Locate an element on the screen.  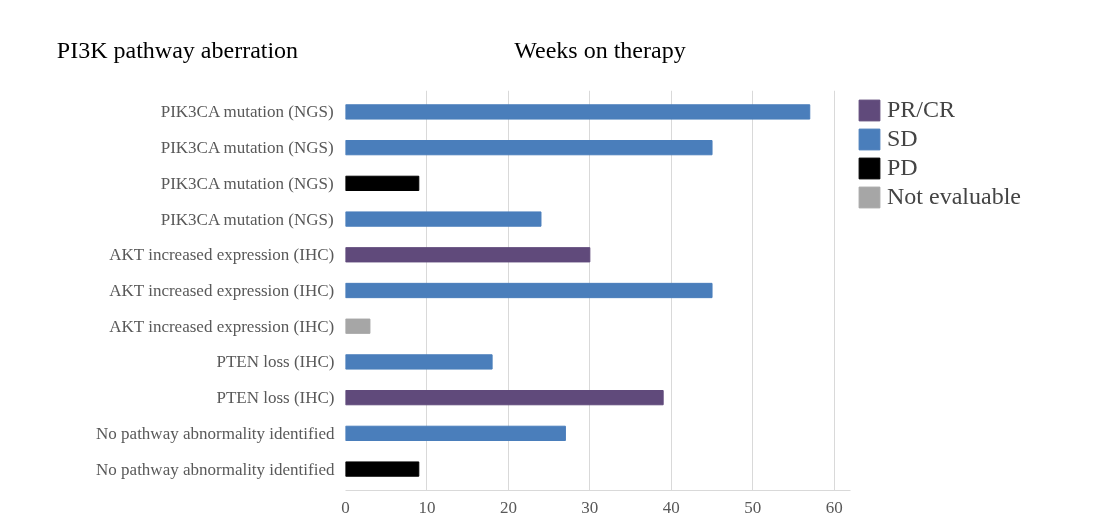
x-tick-label: 60 is located at coordinates (834, 507).